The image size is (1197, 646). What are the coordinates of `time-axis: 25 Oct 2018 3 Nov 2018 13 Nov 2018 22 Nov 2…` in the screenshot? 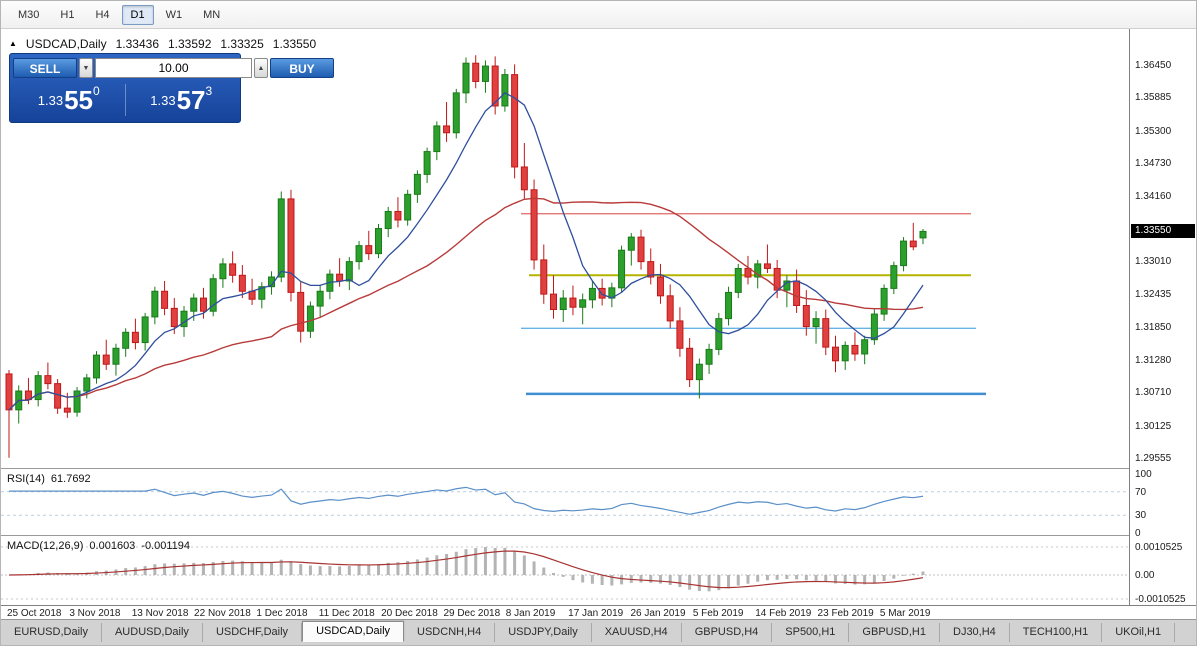 It's located at (598, 613).